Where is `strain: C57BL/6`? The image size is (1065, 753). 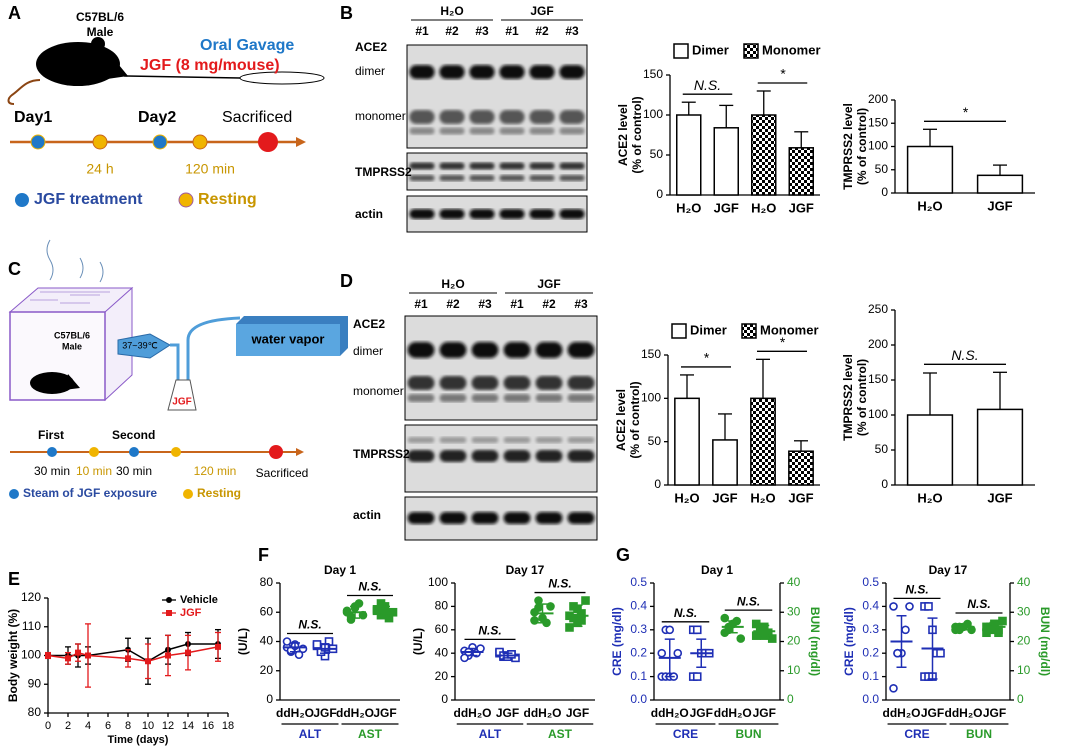 strain: C57BL/6 is located at coordinates (72, 335).